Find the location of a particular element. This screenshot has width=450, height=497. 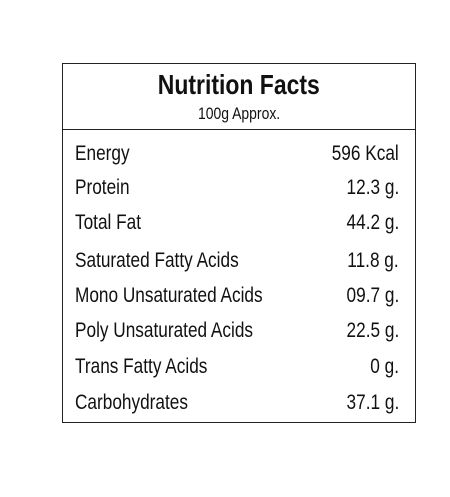

nutrient-amount: 44.2 g. is located at coordinates (372, 222).